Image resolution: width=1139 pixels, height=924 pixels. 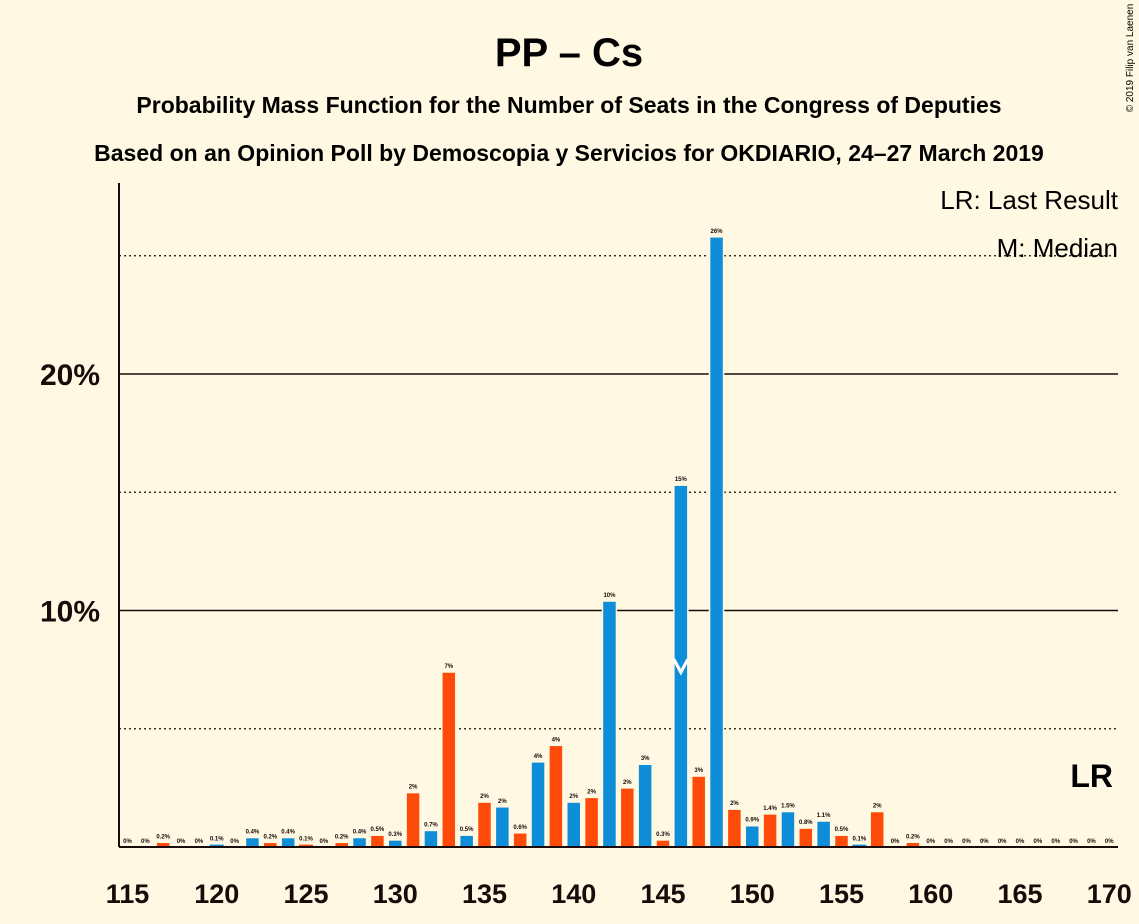 What do you see at coordinates (569, 53) in the screenshot?
I see `chart-title: PP – Cs` at bounding box center [569, 53].